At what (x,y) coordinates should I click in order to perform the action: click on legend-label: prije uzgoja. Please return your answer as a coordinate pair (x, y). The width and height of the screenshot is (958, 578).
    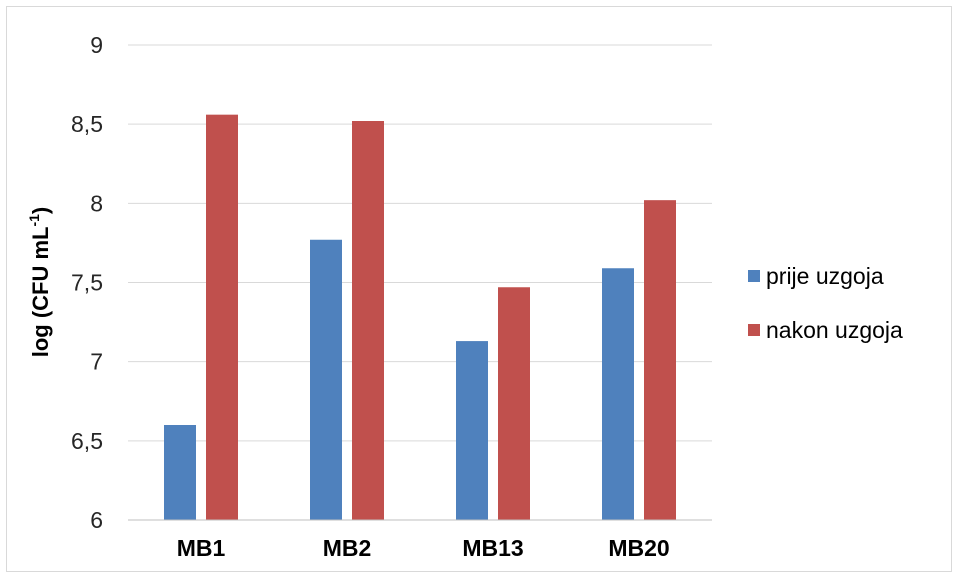
    Looking at the image, I should click on (825, 276).